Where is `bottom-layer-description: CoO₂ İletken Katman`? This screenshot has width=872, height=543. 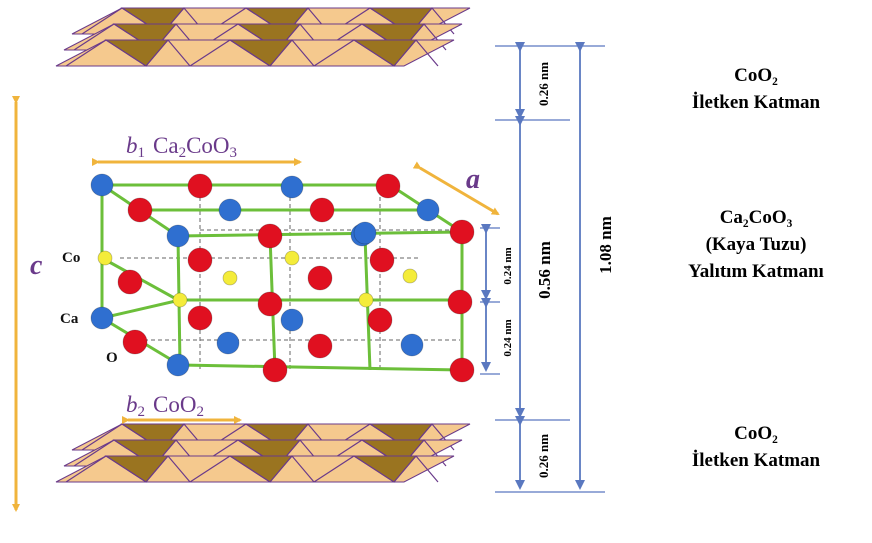 bottom-layer-description: CoO₂ İletken Katman is located at coordinates (756, 447).